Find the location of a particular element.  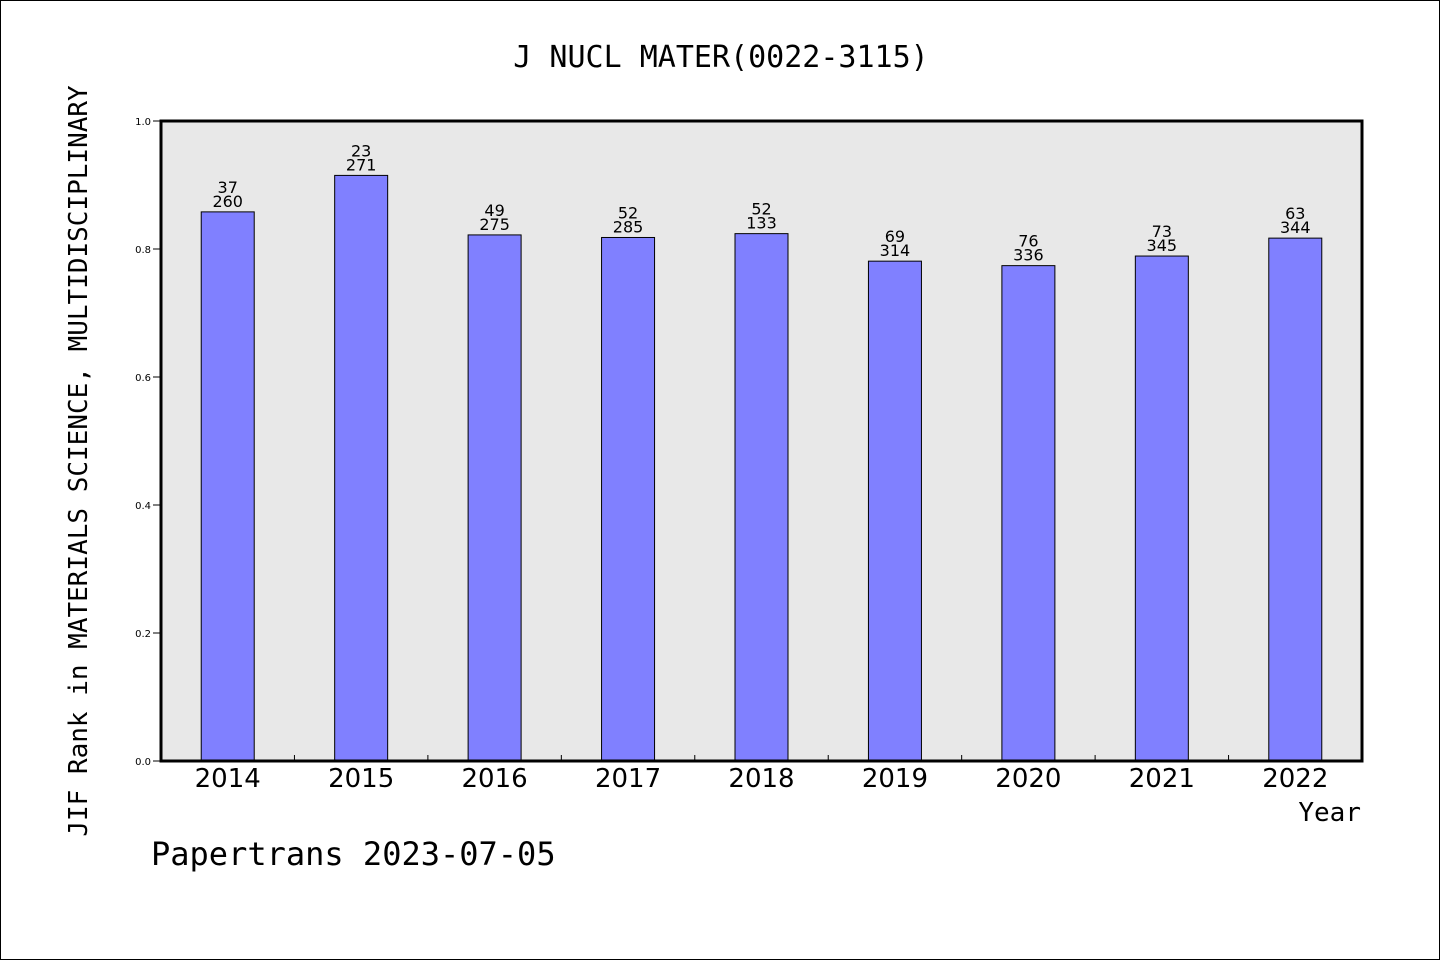

chart-title: J NUCL MATER(0022-3115) is located at coordinates (720, 57).